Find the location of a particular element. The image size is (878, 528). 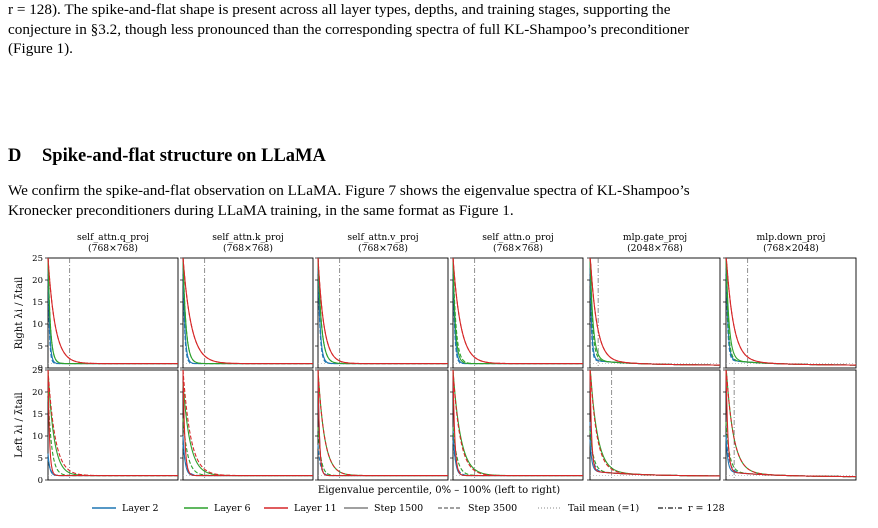

legend-label-0: Layer 2 is located at coordinates (140, 508).